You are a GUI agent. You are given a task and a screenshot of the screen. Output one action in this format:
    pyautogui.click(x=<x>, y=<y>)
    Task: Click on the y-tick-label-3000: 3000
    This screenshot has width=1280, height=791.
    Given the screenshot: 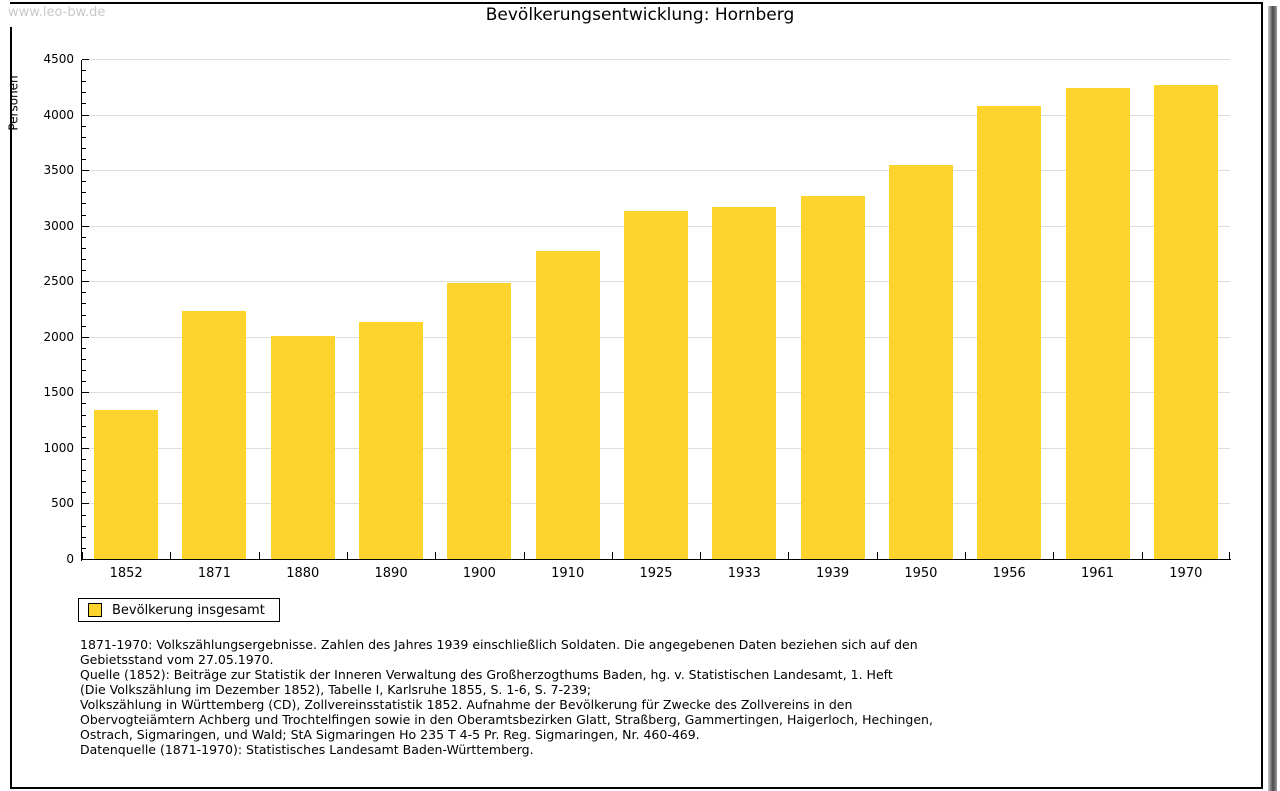 What is the action you would take?
    pyautogui.click(x=58, y=225)
    